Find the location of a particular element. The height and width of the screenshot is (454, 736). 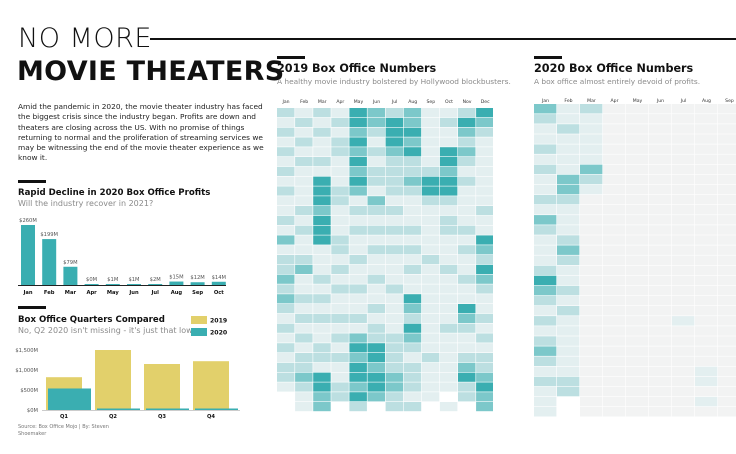

bar-feb is located at coordinates (49, 262).